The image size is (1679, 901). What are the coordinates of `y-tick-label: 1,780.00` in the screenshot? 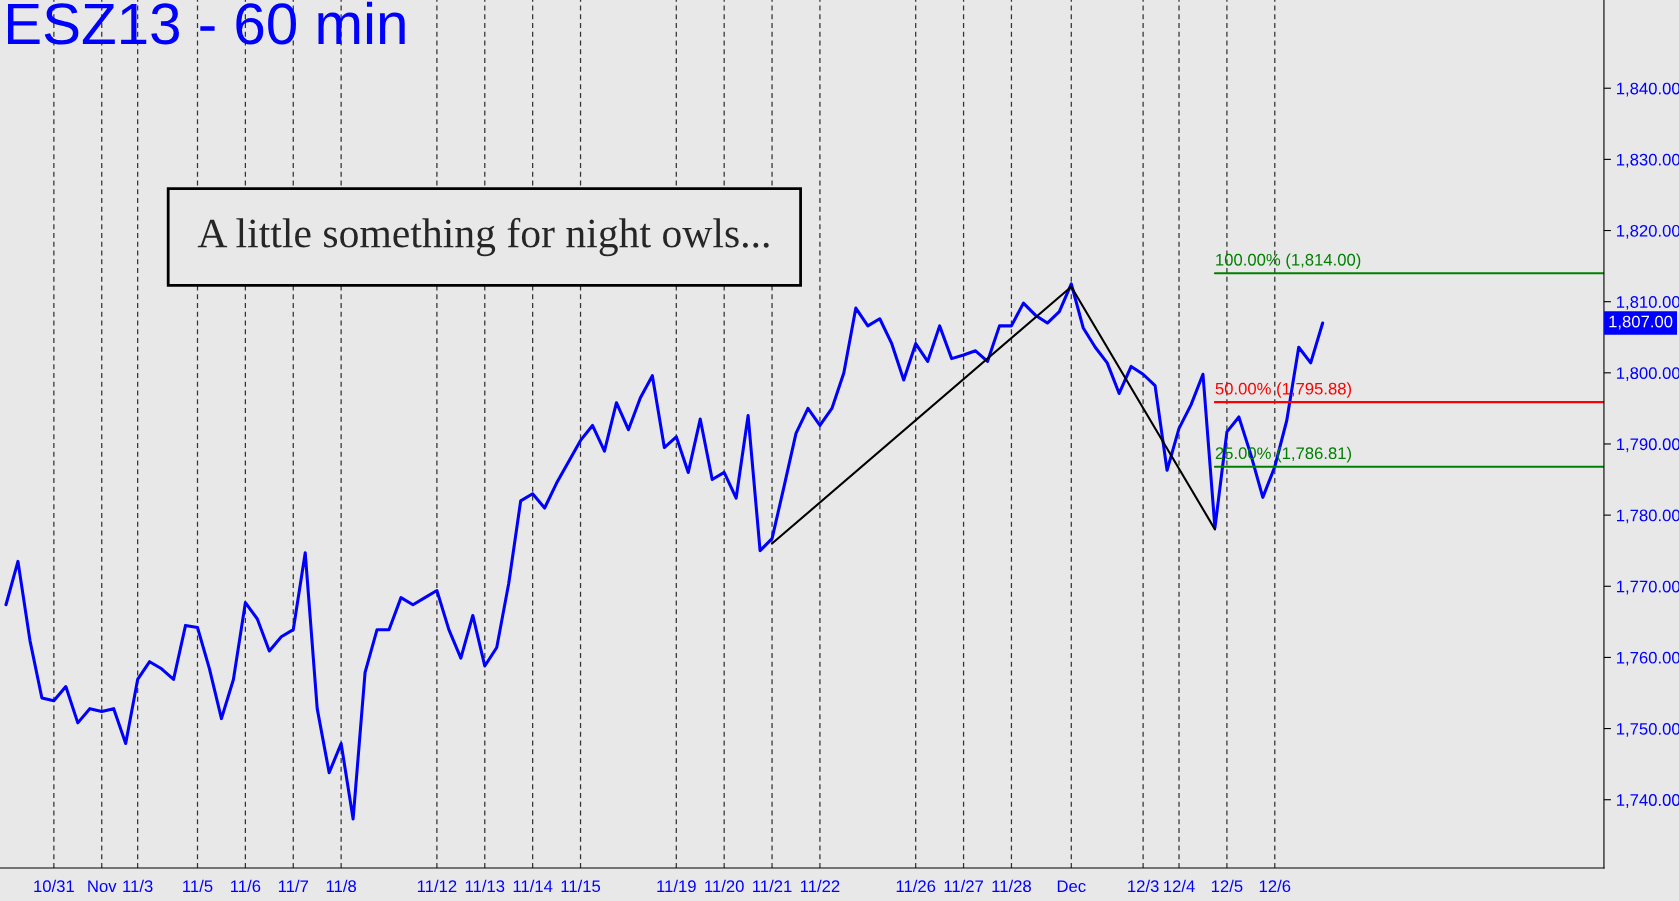 It's located at (1648, 516).